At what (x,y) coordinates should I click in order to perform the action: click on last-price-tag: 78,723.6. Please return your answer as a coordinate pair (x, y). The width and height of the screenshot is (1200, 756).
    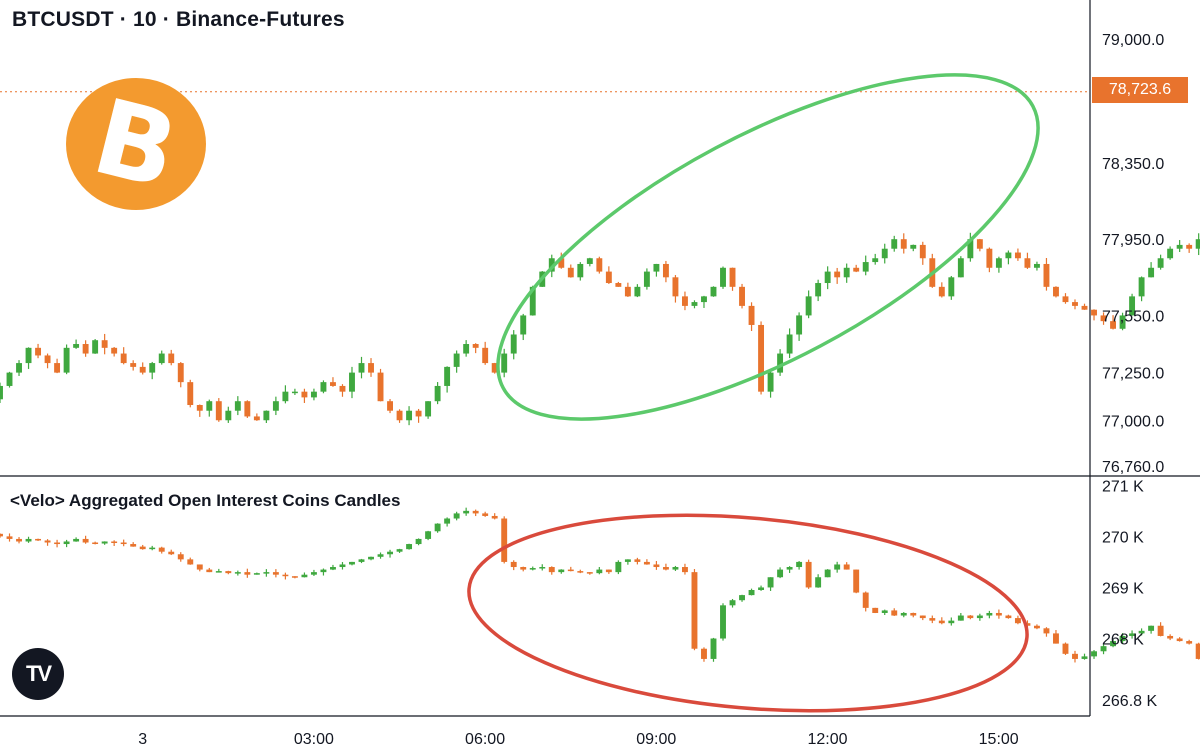
    Looking at the image, I should click on (1140, 90).